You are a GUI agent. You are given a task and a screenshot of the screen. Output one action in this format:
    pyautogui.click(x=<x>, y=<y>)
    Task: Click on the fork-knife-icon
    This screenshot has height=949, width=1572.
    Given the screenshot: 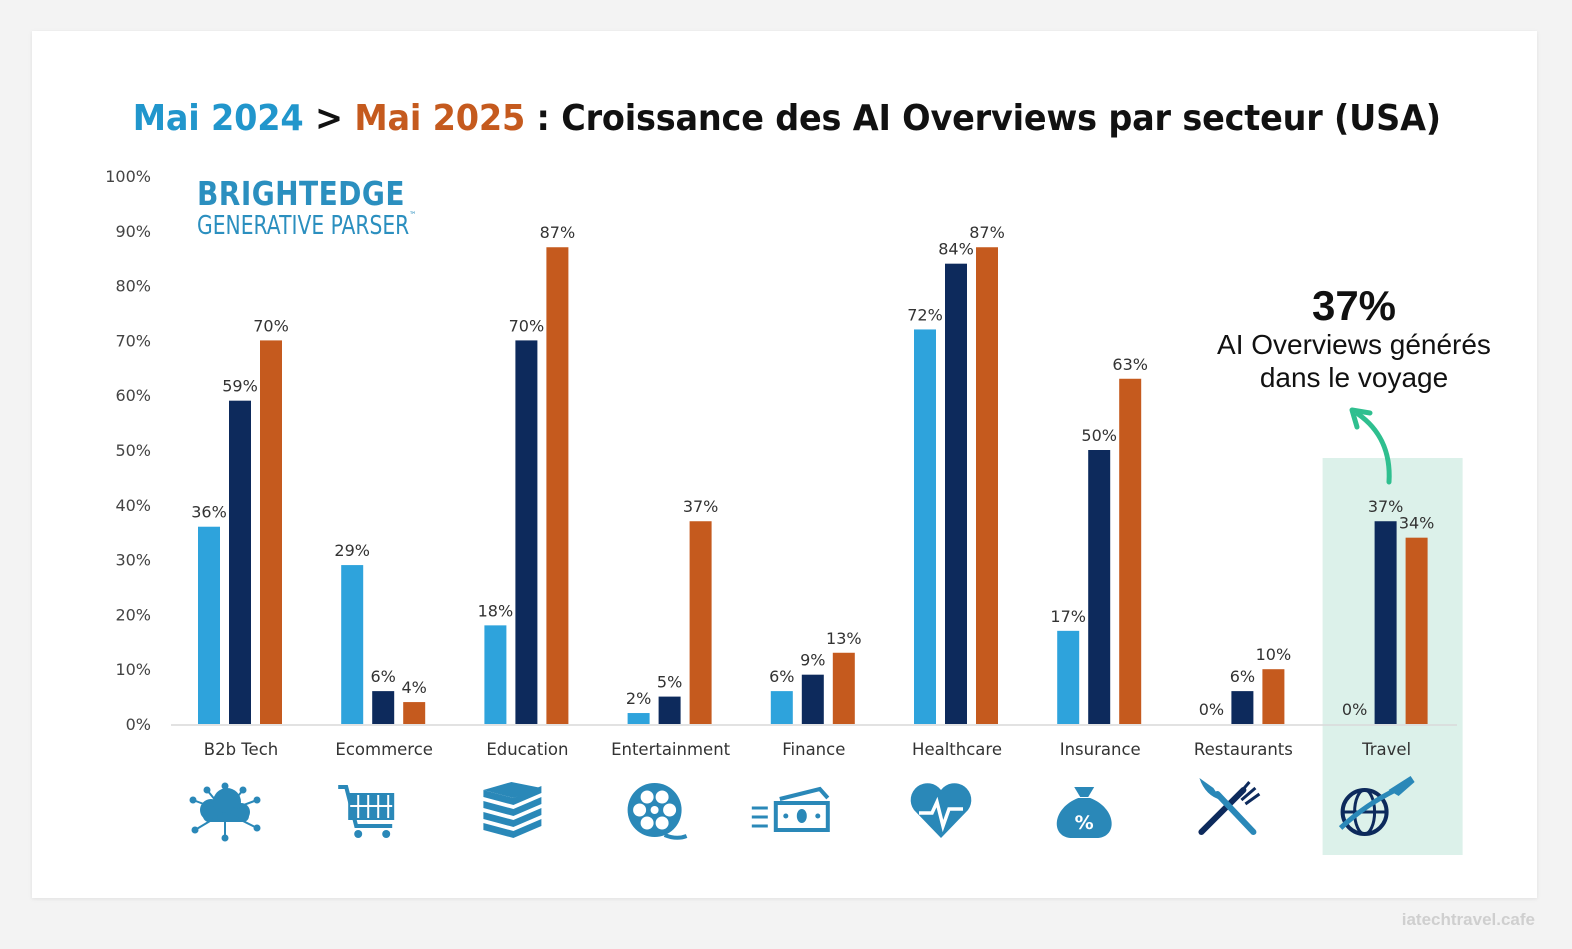 What is the action you would take?
    pyautogui.click(x=1229, y=806)
    